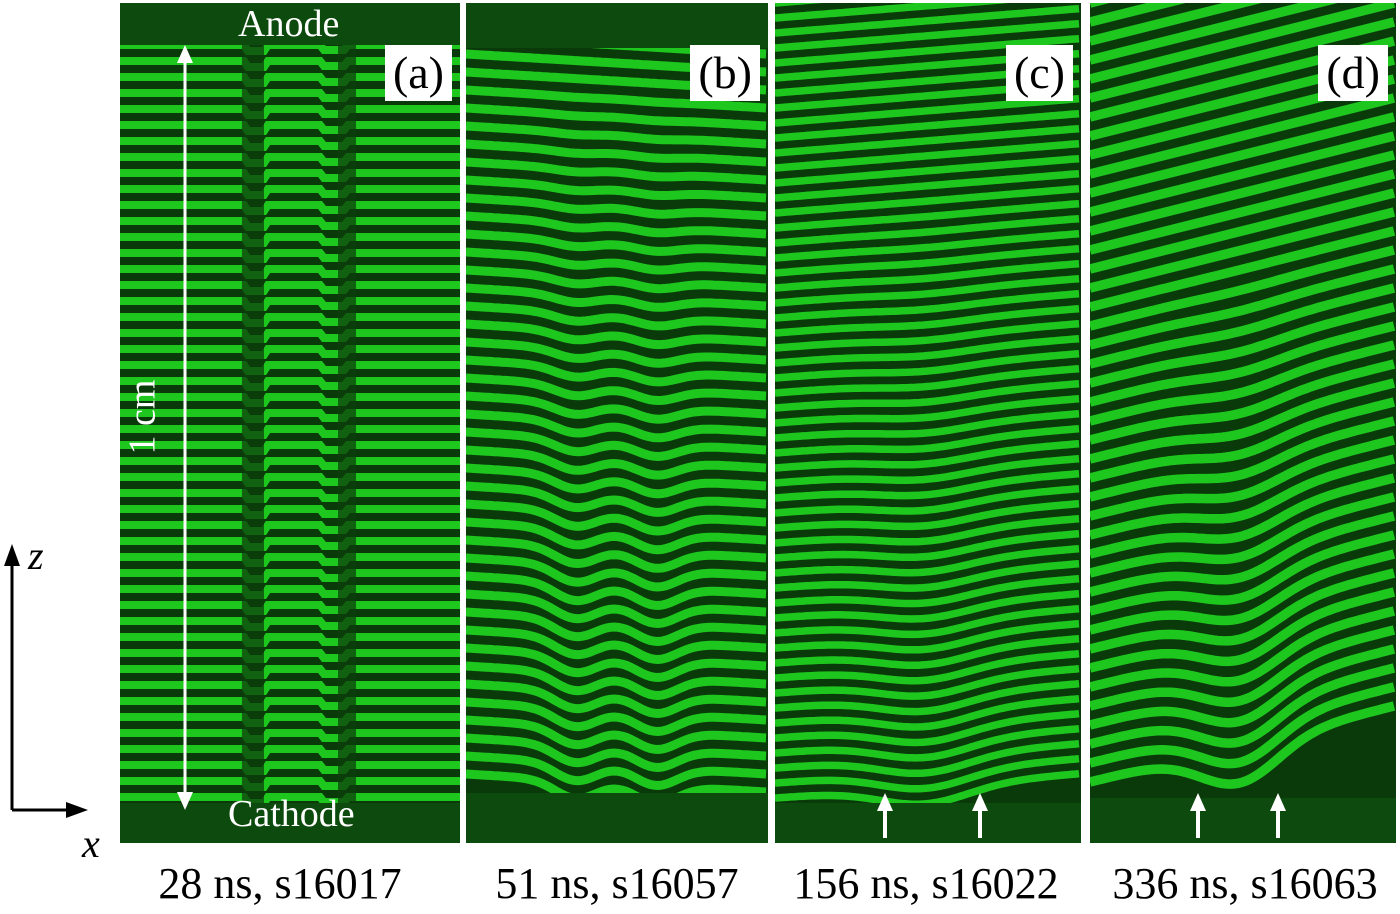 This screenshot has height=914, width=1400. Describe the element at coordinates (46, 681) in the screenshot. I see `axes-arrows` at that location.